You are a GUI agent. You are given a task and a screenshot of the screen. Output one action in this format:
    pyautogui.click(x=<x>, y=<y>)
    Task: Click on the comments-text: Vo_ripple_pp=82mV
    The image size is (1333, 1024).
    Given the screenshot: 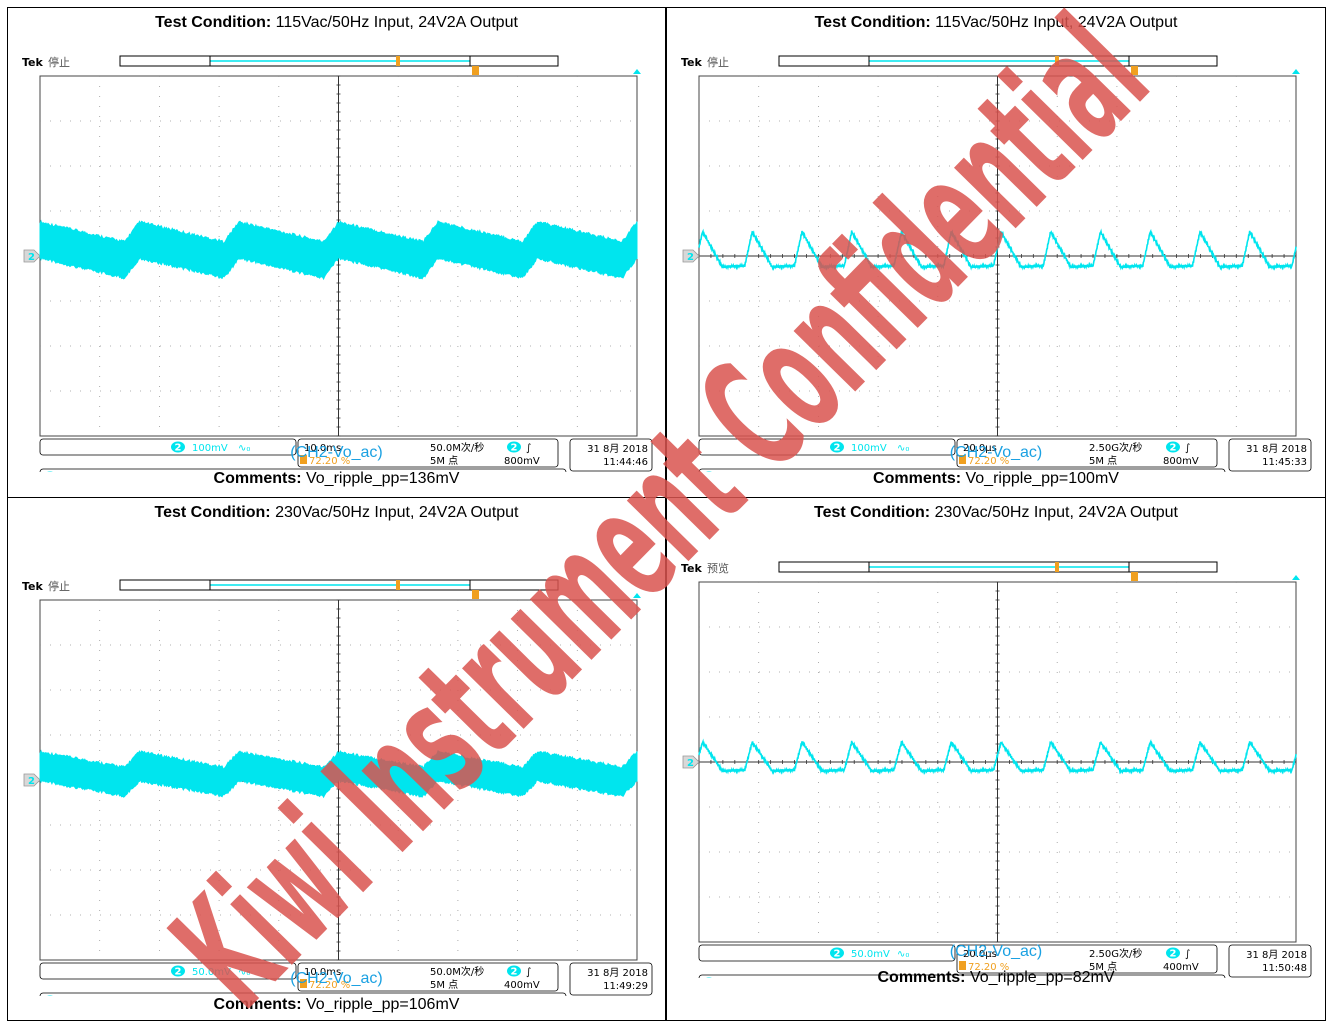 What is the action you would take?
    pyautogui.click(x=1040, y=977)
    